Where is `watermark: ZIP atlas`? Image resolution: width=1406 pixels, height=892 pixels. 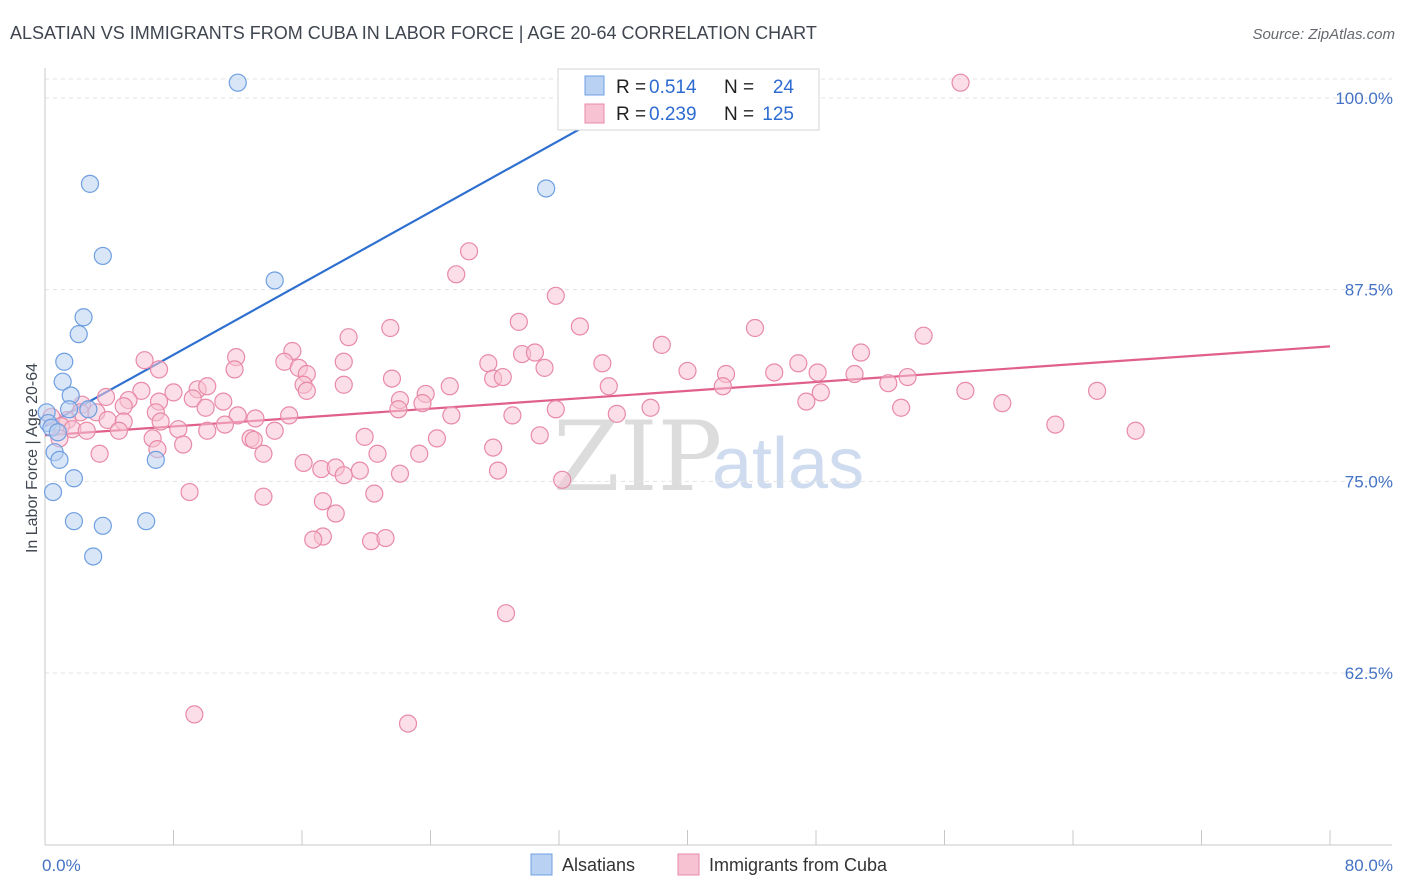 watermark: ZIP atlas is located at coordinates (708, 457).